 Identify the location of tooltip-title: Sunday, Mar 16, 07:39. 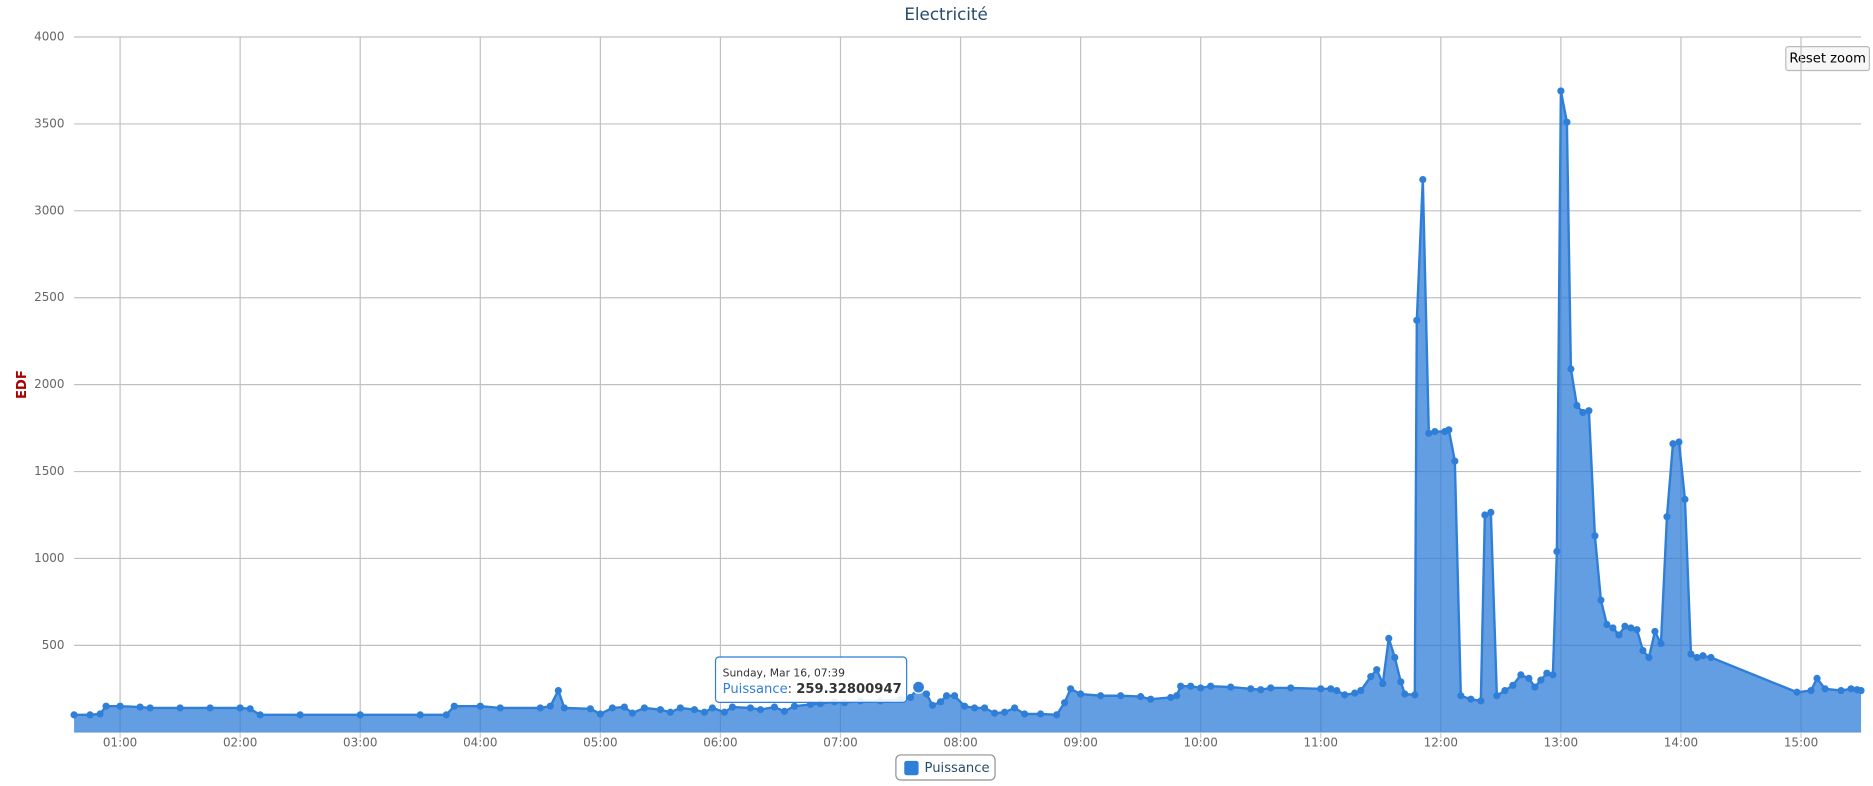
(784, 673).